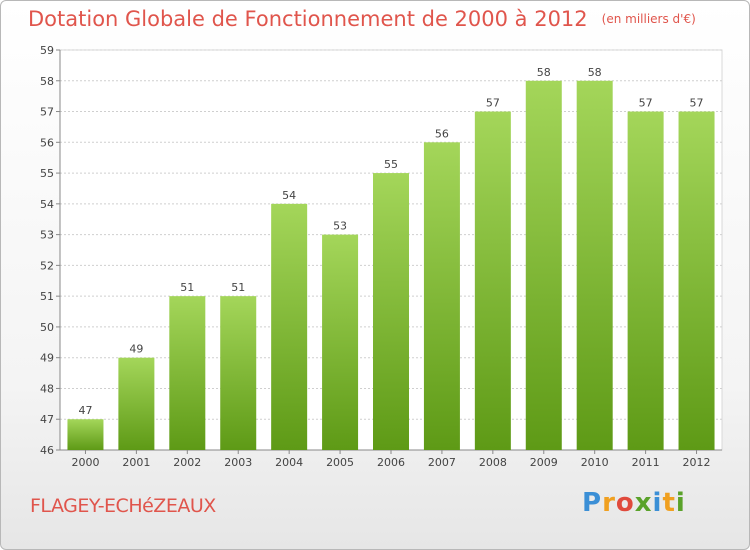 The image size is (750, 550). What do you see at coordinates (391, 164) in the screenshot?
I see `data-label: 55` at bounding box center [391, 164].